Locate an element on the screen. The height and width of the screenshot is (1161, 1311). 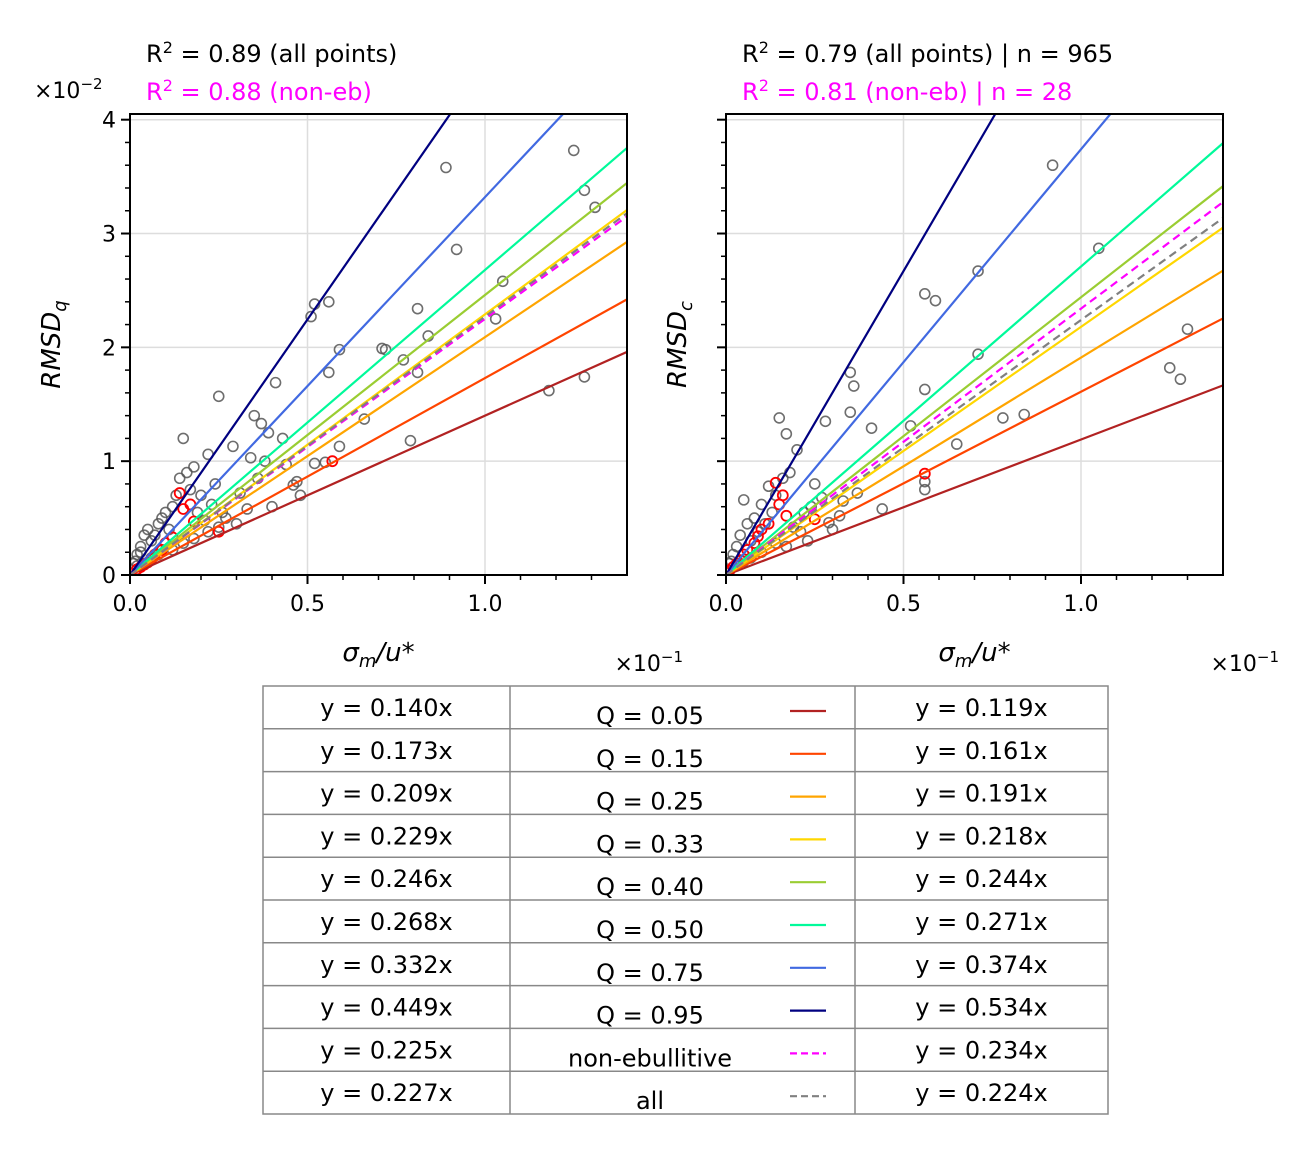
legend-row: y = 0.209x Q = 0.25 y = 0.191x is located at coordinates (683, 798).